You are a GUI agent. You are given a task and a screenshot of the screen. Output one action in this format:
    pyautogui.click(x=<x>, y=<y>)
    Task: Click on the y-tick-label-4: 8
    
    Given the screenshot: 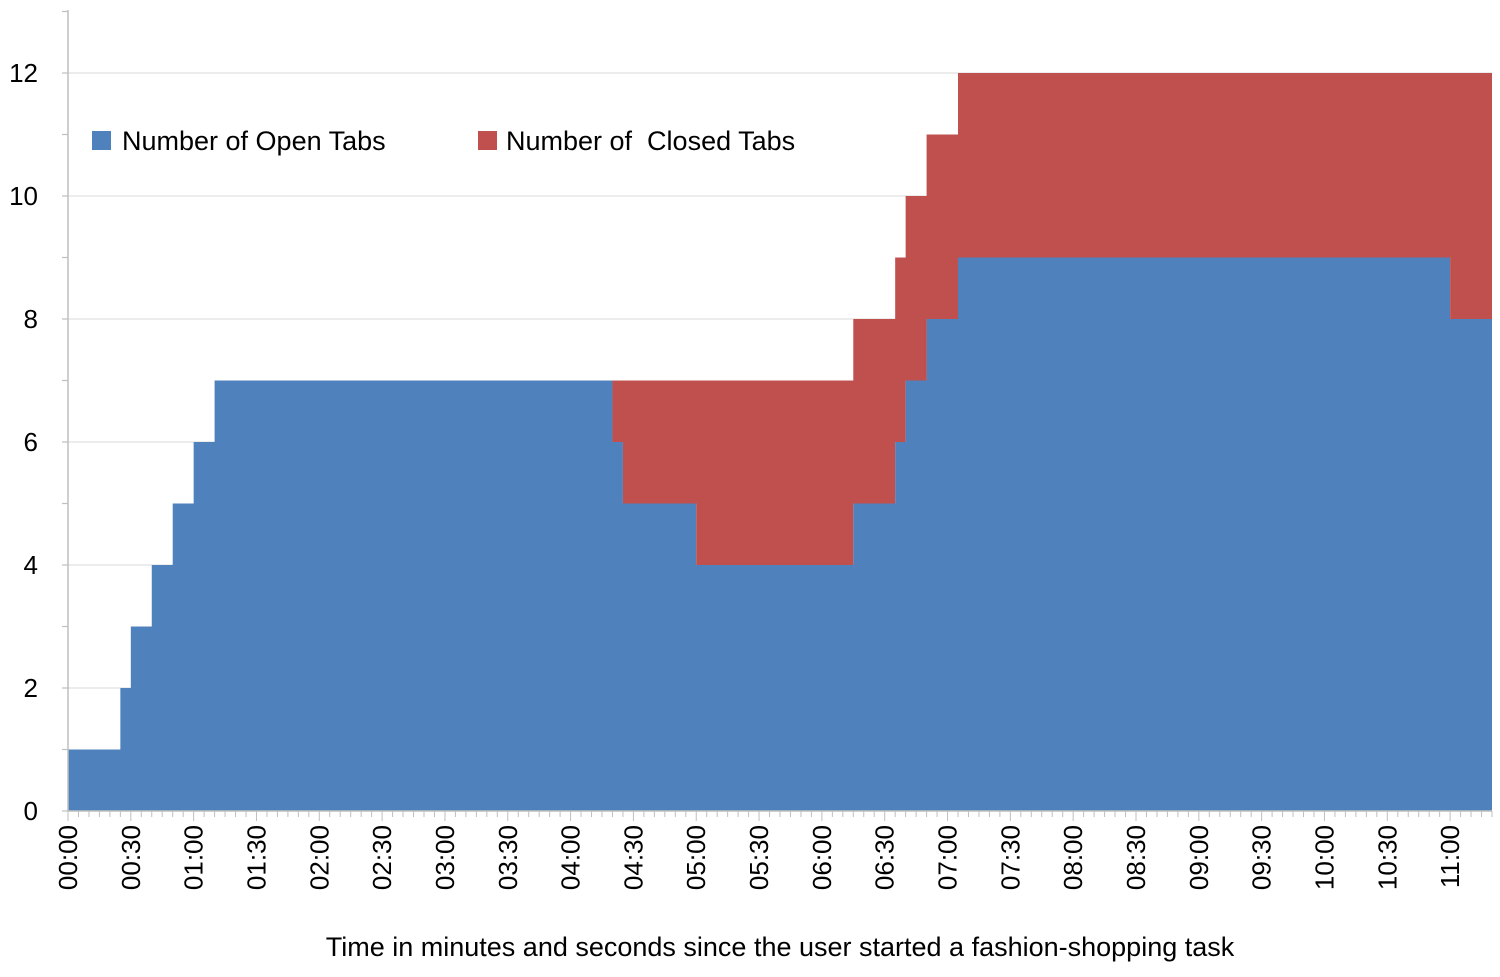 What is the action you would take?
    pyautogui.click(x=31, y=319)
    